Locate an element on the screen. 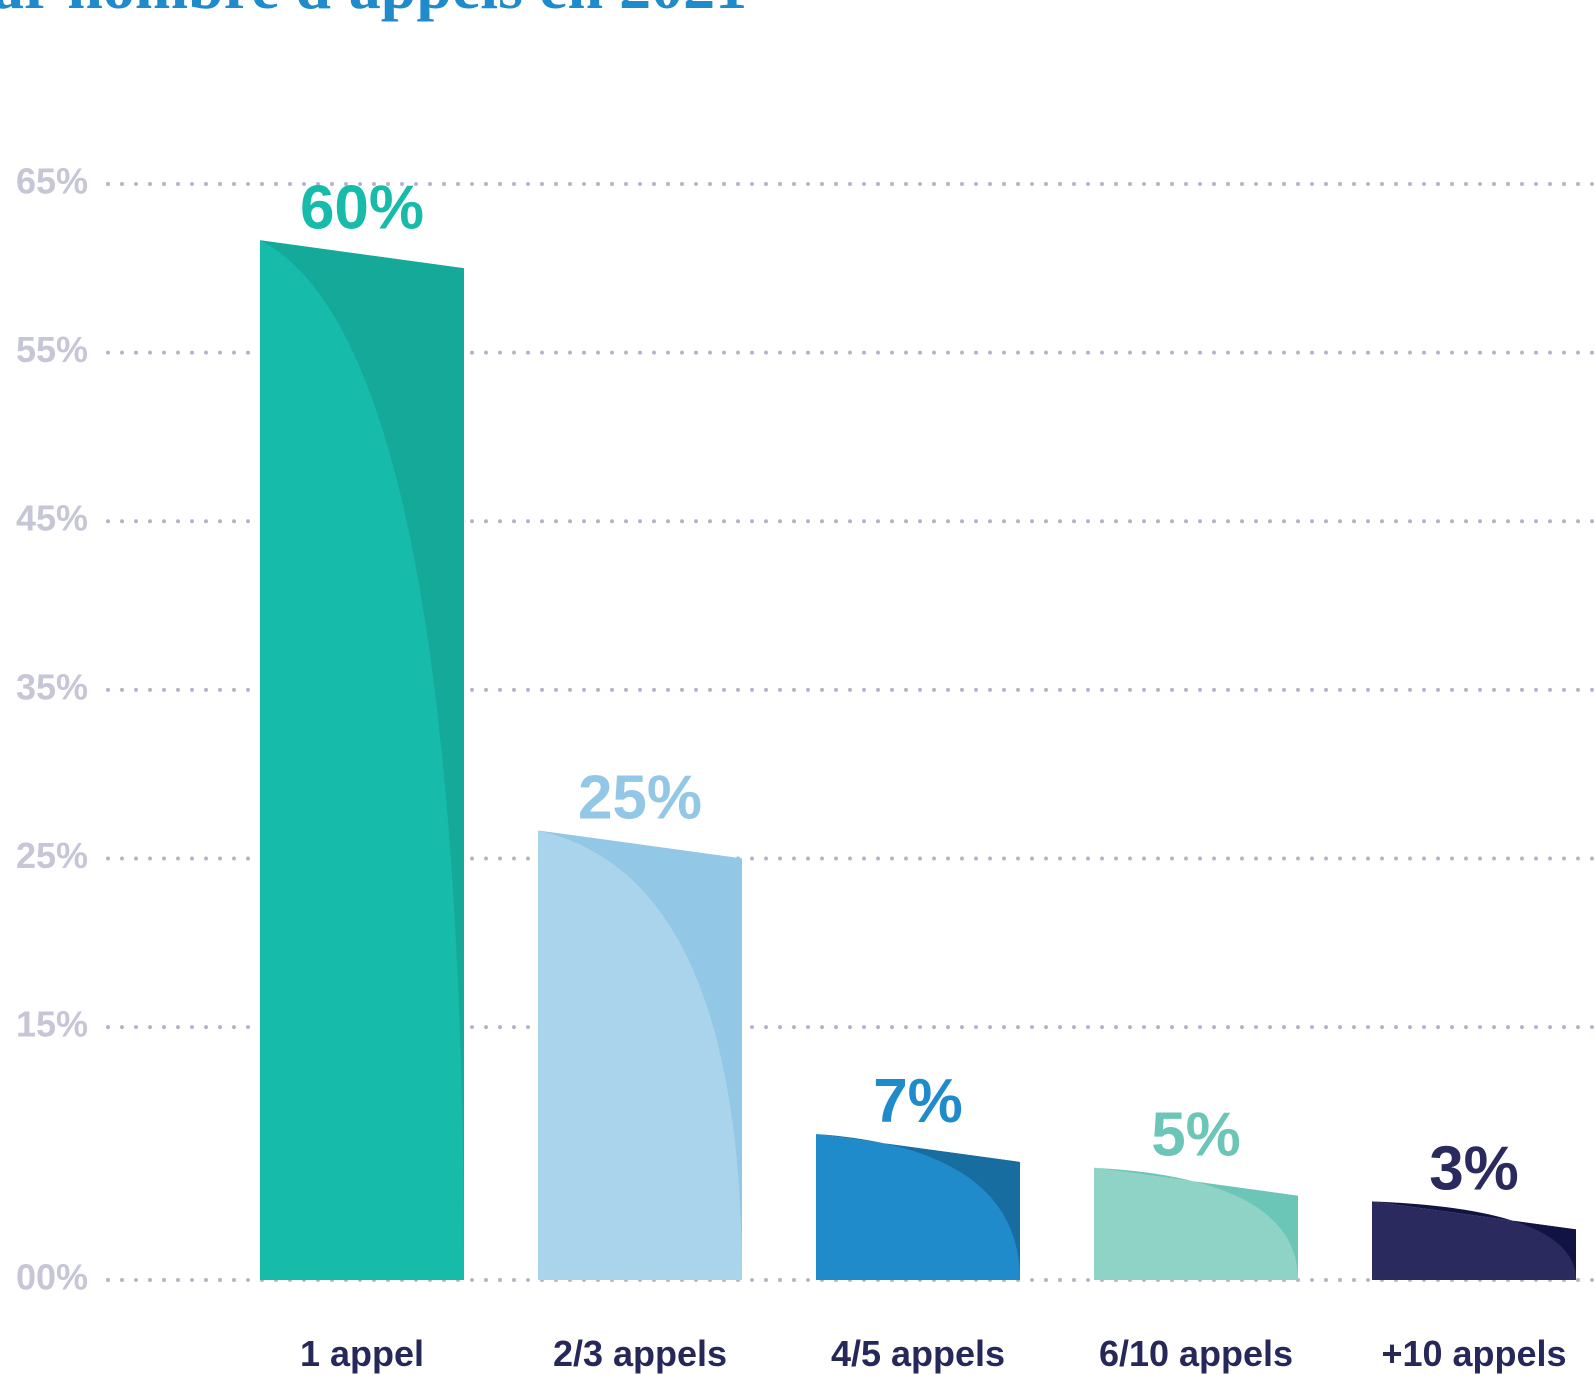 This screenshot has width=1595, height=1375. x-tick-label: +10 appels is located at coordinates (1473, 1353).